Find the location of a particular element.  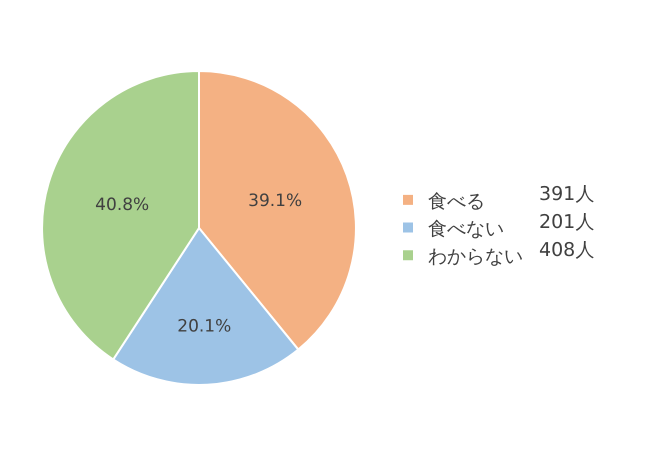

legend-label: 食べる is located at coordinates (456, 201).